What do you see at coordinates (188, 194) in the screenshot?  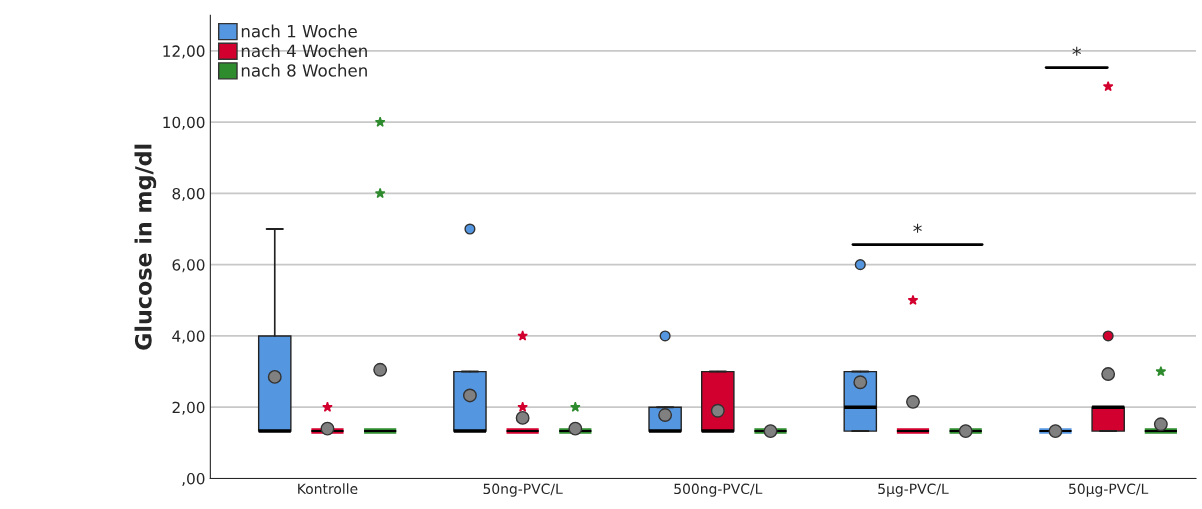 I see `y-tick-label: 8,00` at bounding box center [188, 194].